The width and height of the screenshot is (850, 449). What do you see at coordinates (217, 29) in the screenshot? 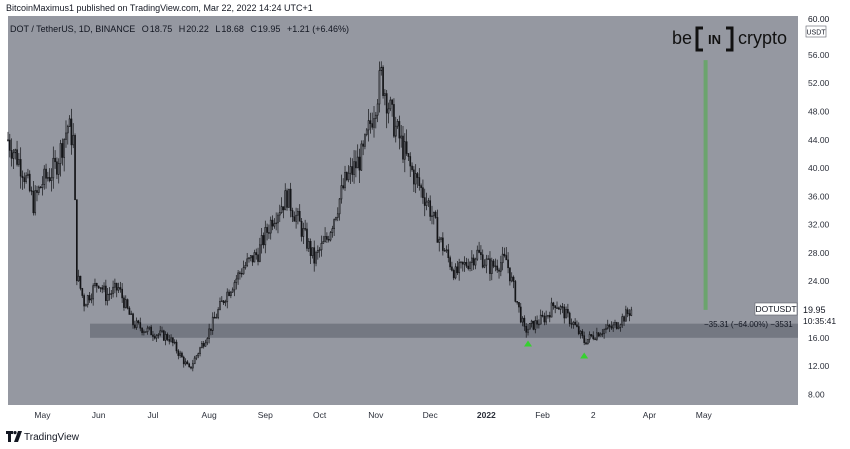
I see `legend-low-label: L` at bounding box center [217, 29].